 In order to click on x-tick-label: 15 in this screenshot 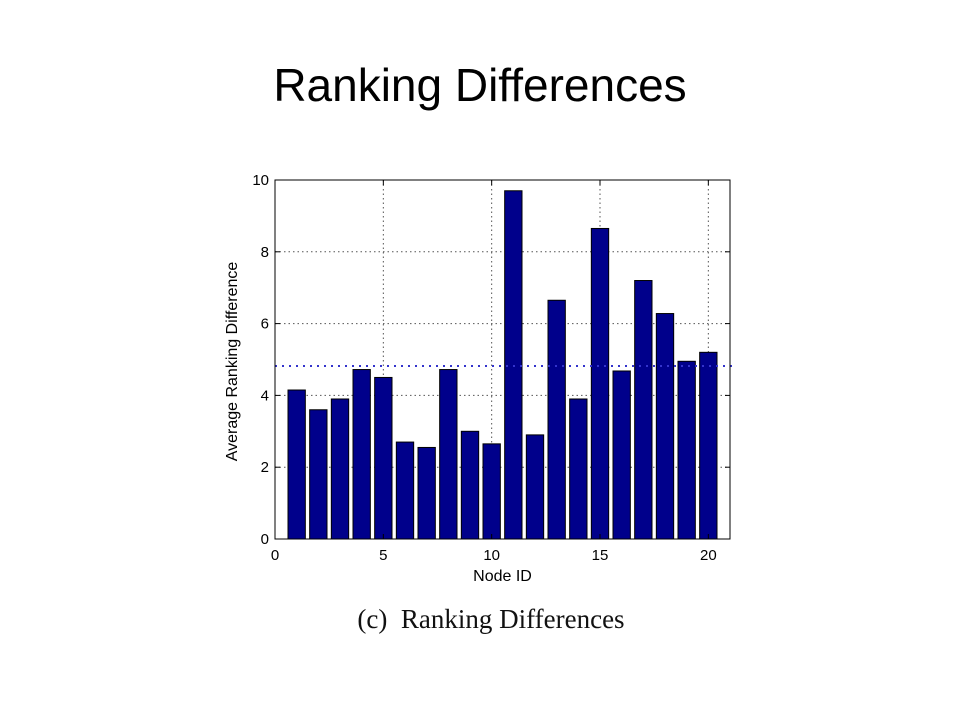, I will do `click(600, 555)`.